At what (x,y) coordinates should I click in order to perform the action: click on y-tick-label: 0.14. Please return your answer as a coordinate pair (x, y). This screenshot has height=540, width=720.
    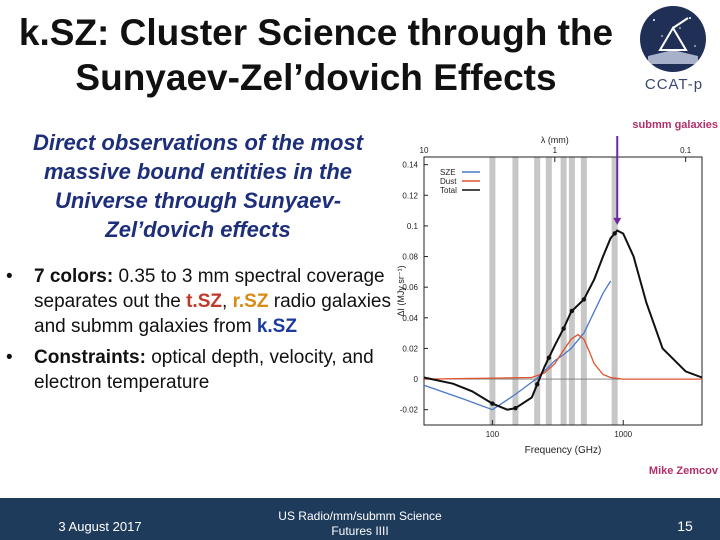
    Looking at the image, I should click on (410, 165).